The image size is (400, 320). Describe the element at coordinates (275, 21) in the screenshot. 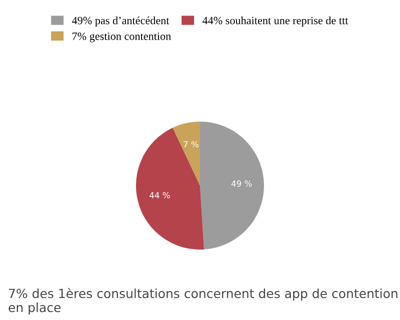

I see `legend-label: 44% souhaitent une reprise de ttt` at that location.